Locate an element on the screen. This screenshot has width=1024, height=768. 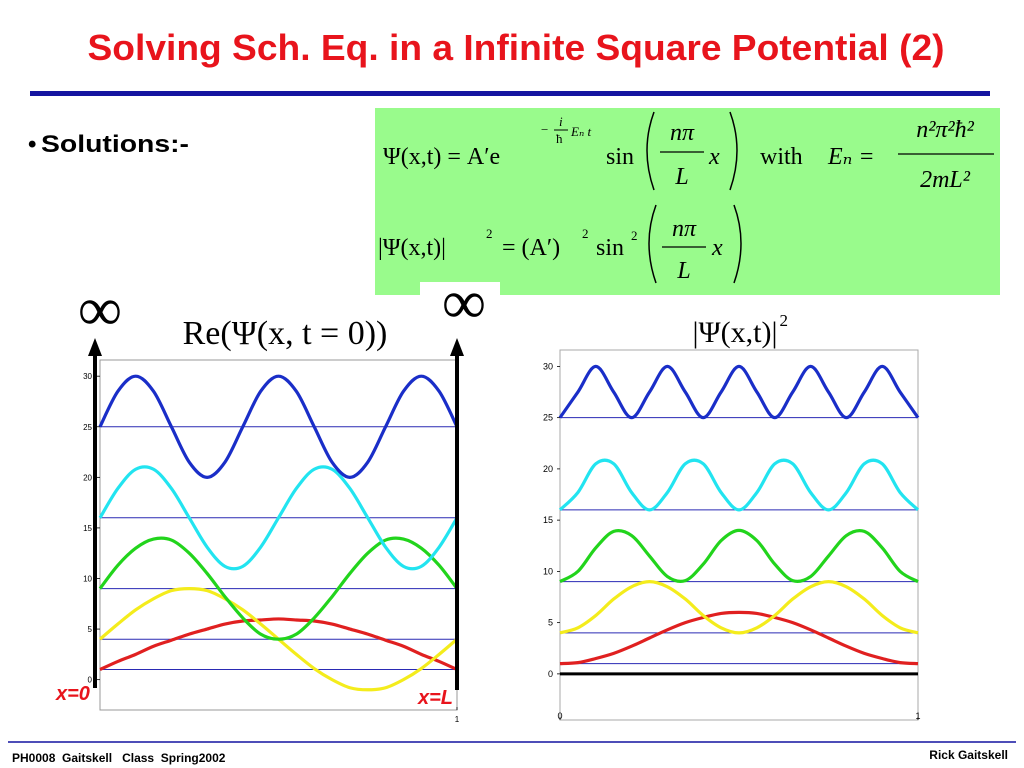
notch is located at coordinates (460, 289).